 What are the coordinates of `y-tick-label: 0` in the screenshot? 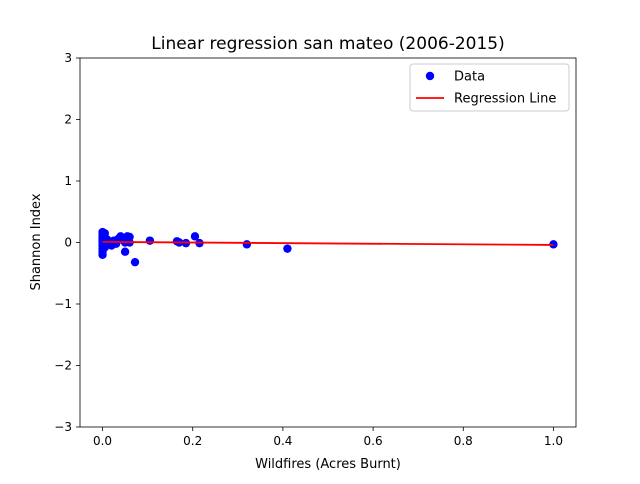 It's located at (68, 243).